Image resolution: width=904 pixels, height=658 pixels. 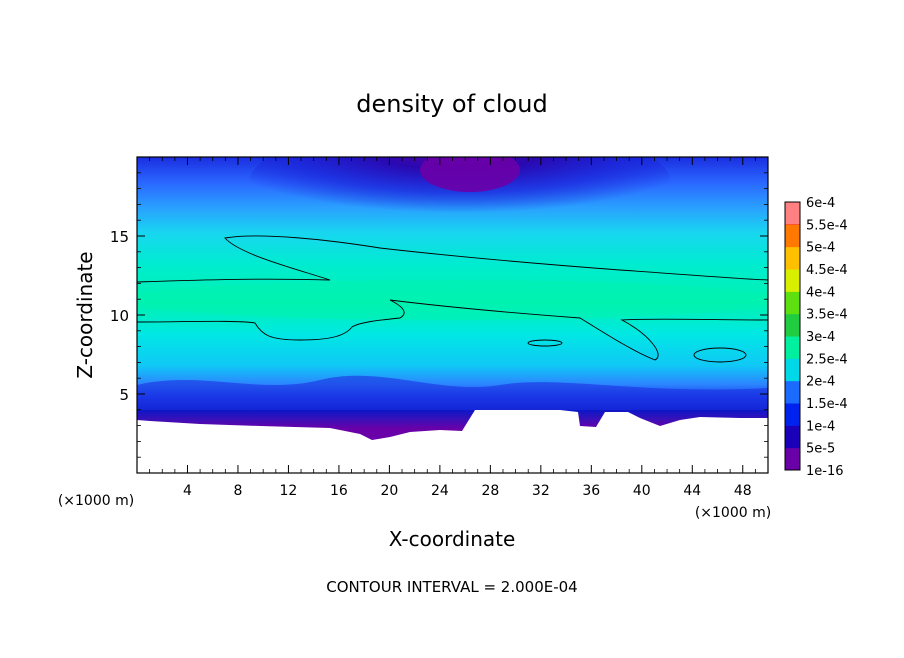 I want to click on colorbar-label: 1e-16, so click(x=825, y=471).